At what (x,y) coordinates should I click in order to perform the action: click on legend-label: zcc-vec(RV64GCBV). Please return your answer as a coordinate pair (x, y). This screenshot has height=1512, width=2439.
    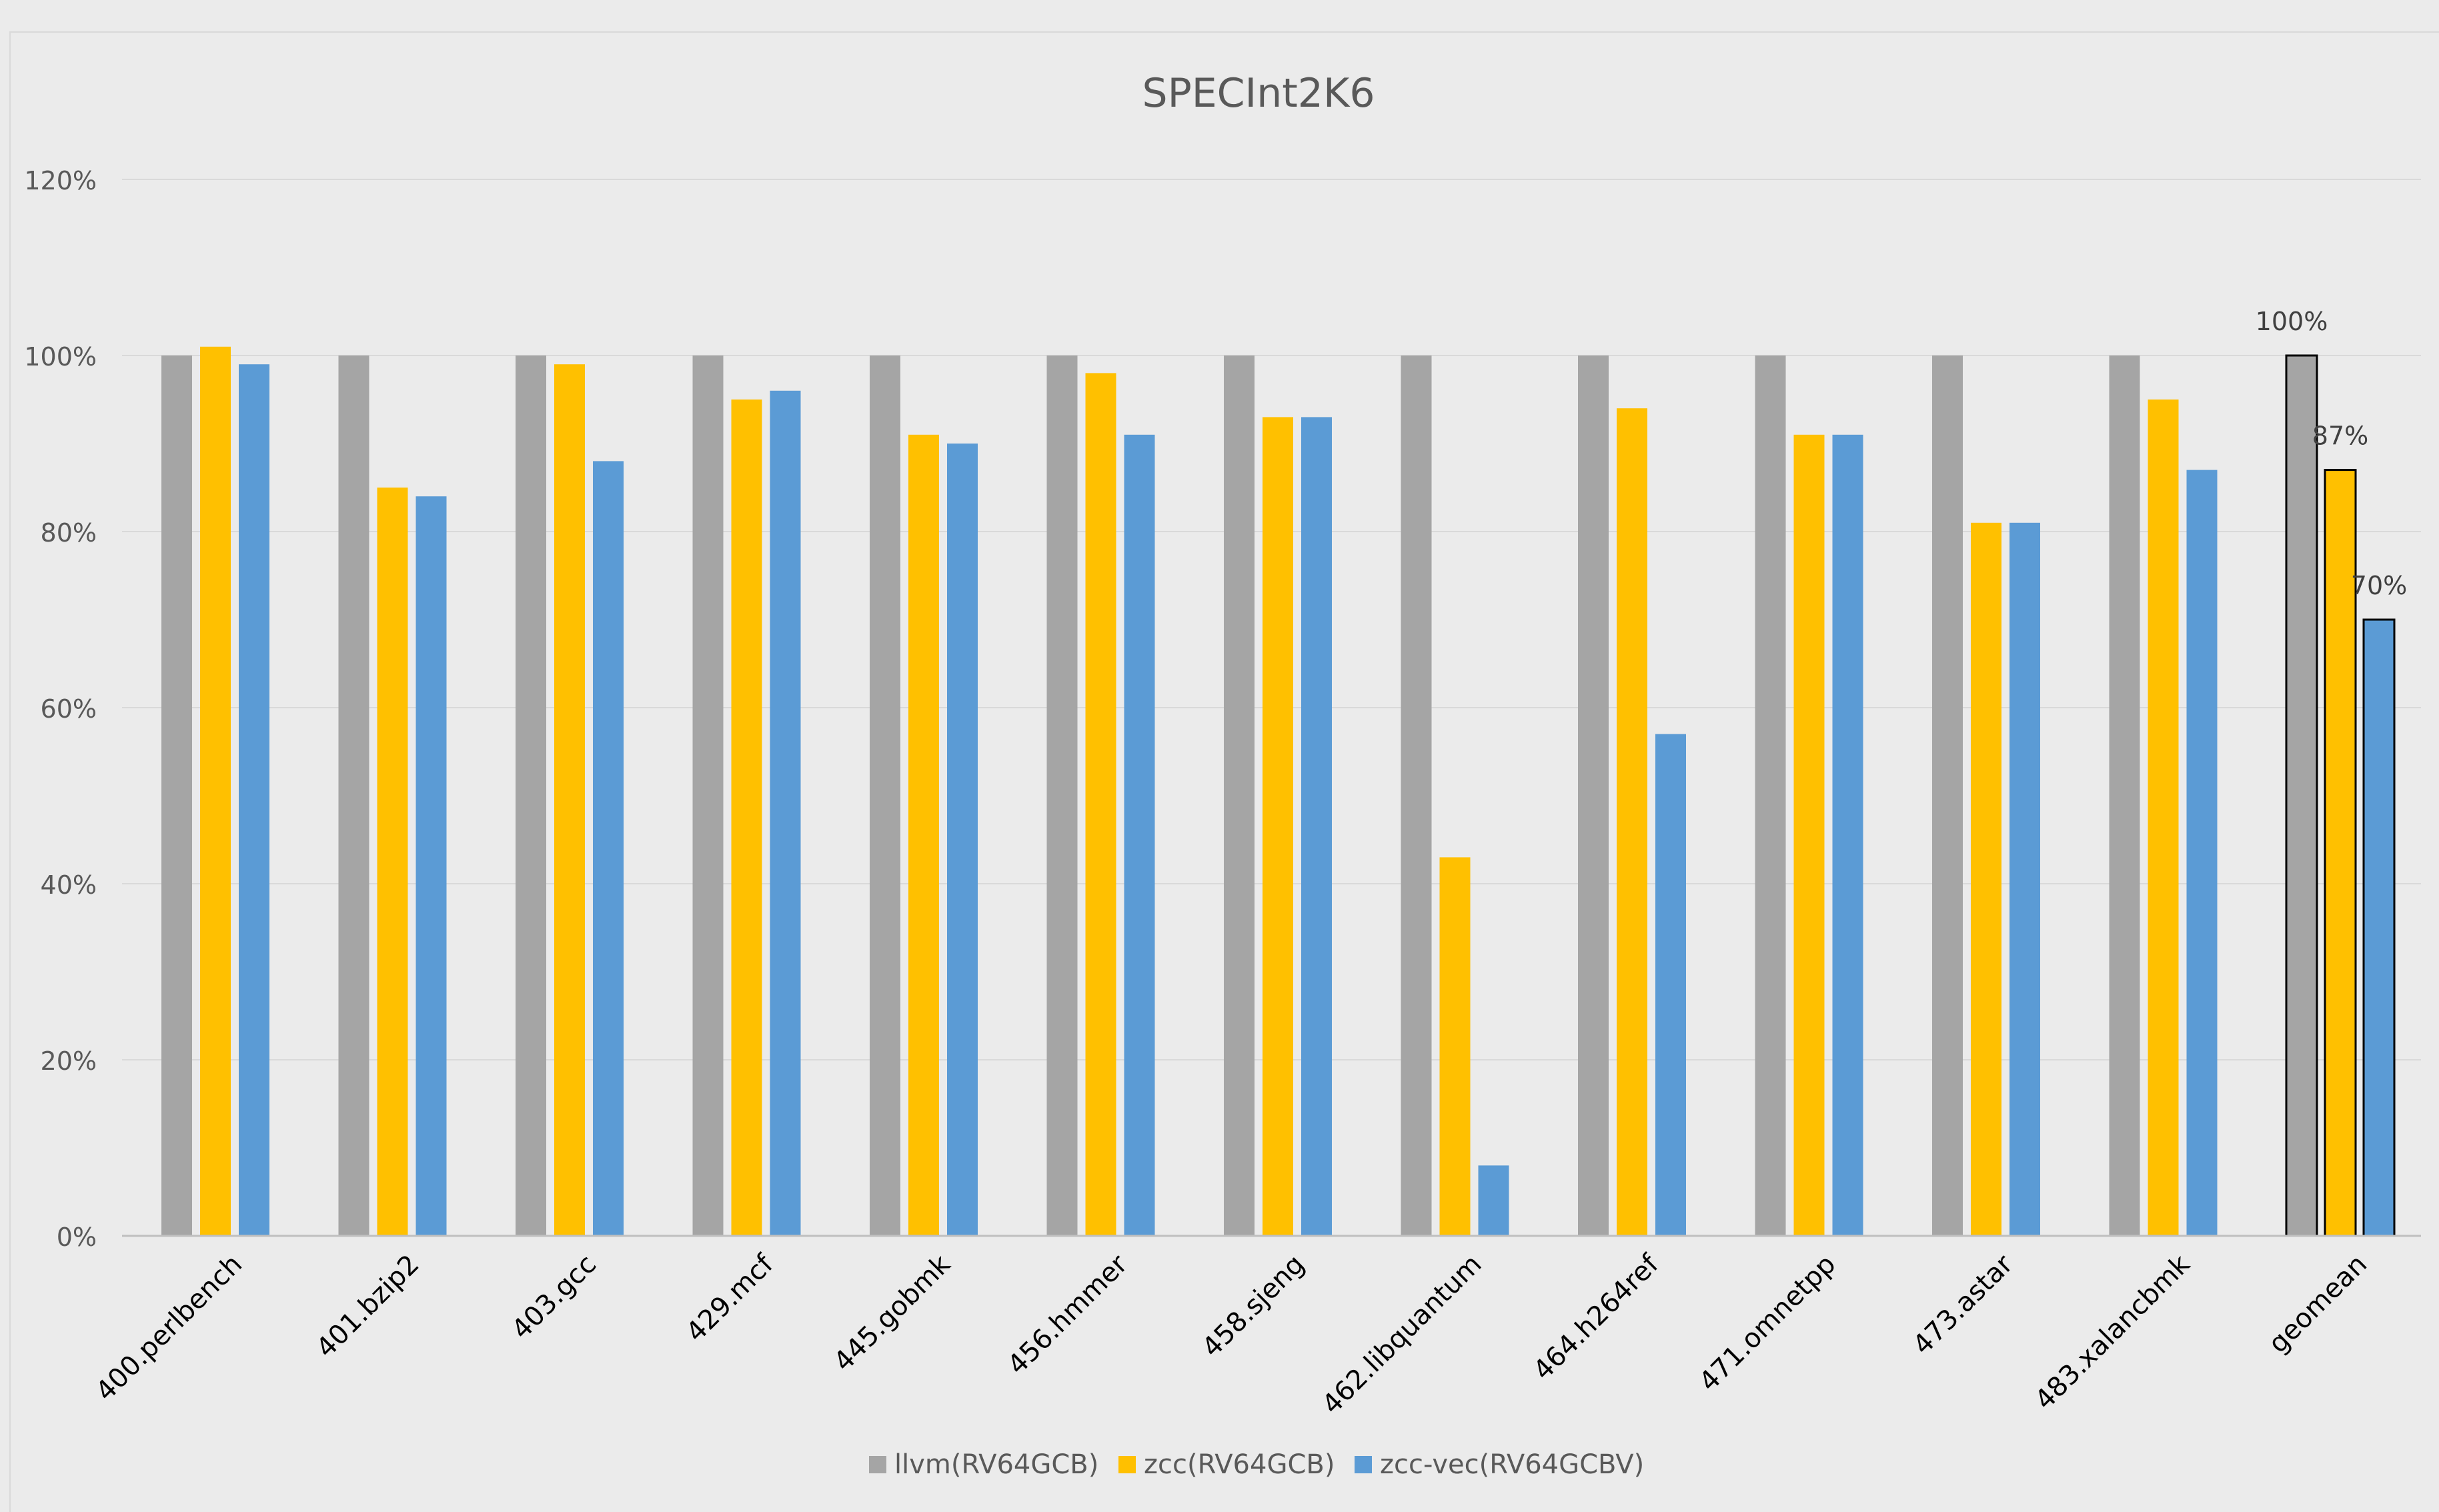
    Looking at the image, I should click on (1512, 1464).